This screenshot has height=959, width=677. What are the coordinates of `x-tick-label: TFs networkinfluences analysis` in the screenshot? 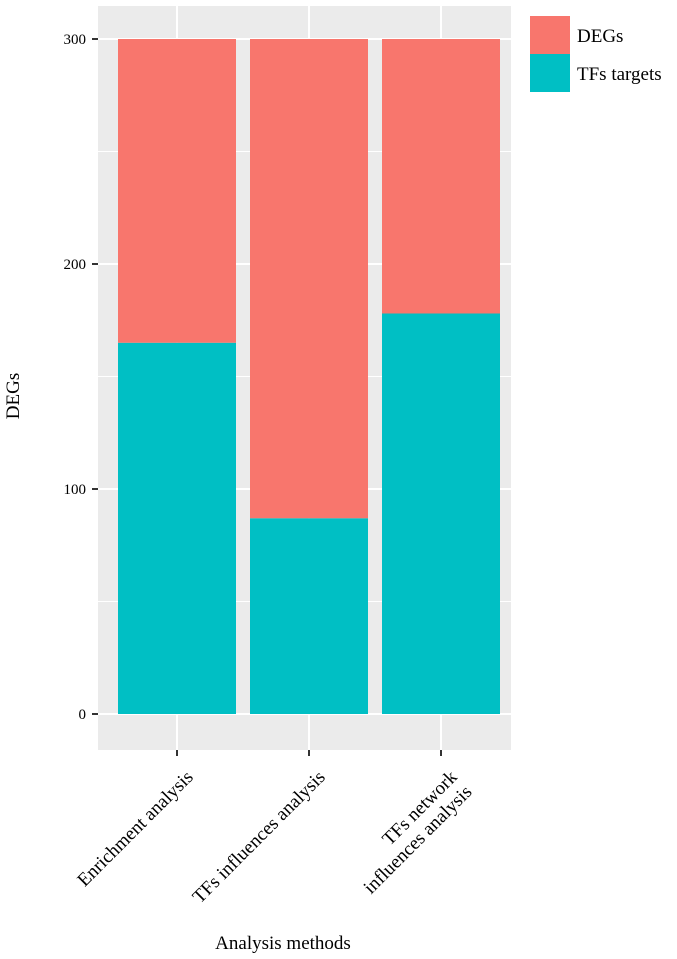 It's located at (411, 832).